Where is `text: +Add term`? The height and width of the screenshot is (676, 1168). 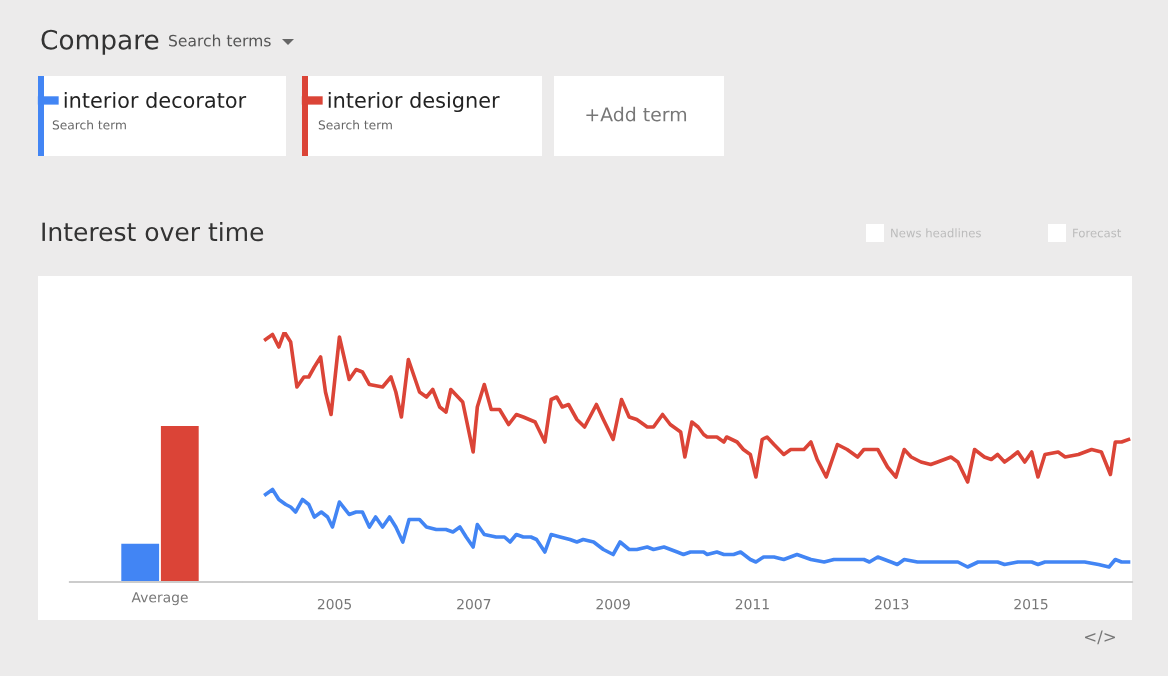
text: +Add term is located at coordinates (636, 114).